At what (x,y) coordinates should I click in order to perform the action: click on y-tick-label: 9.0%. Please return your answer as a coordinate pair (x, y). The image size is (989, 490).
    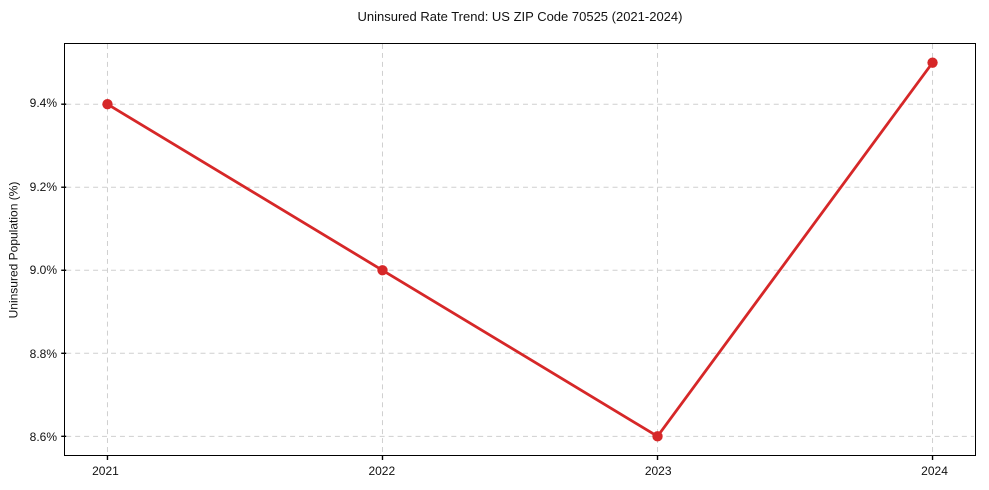
    Looking at the image, I should click on (43, 270).